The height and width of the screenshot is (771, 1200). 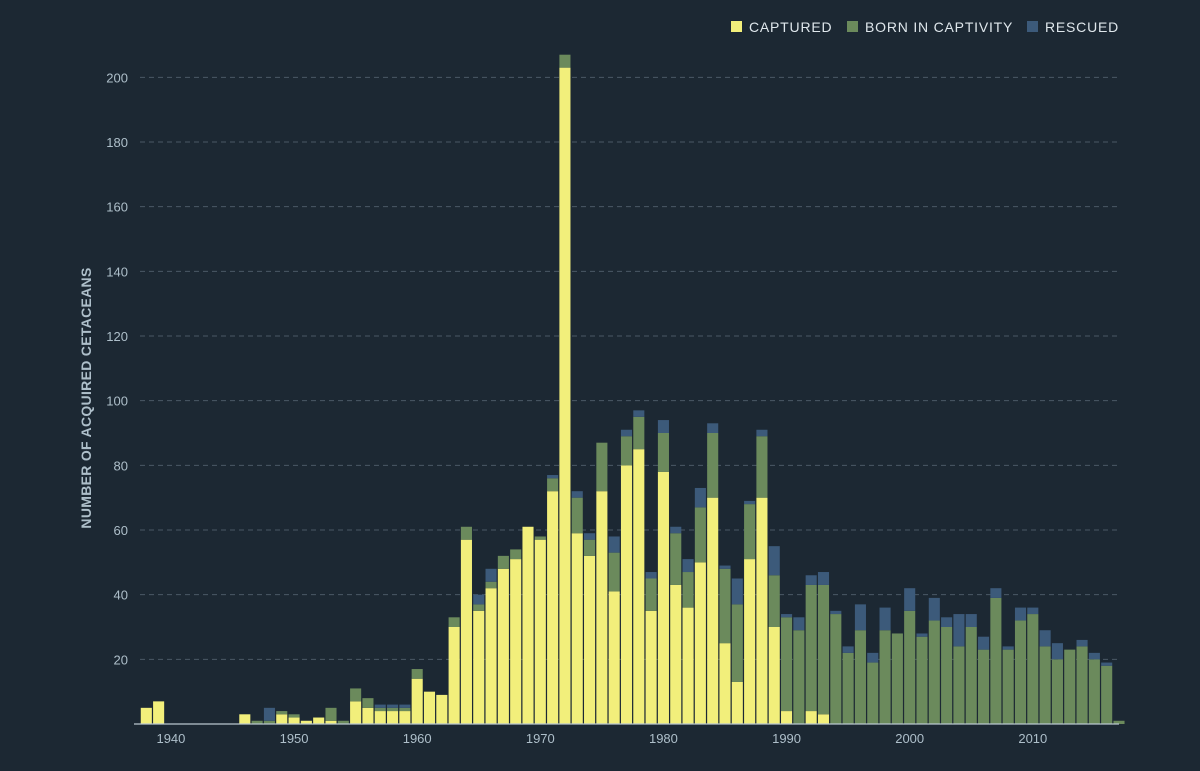 What do you see at coordinates (939, 27) in the screenshot?
I see `legend-label: BORN IN CAPTIVITY` at bounding box center [939, 27].